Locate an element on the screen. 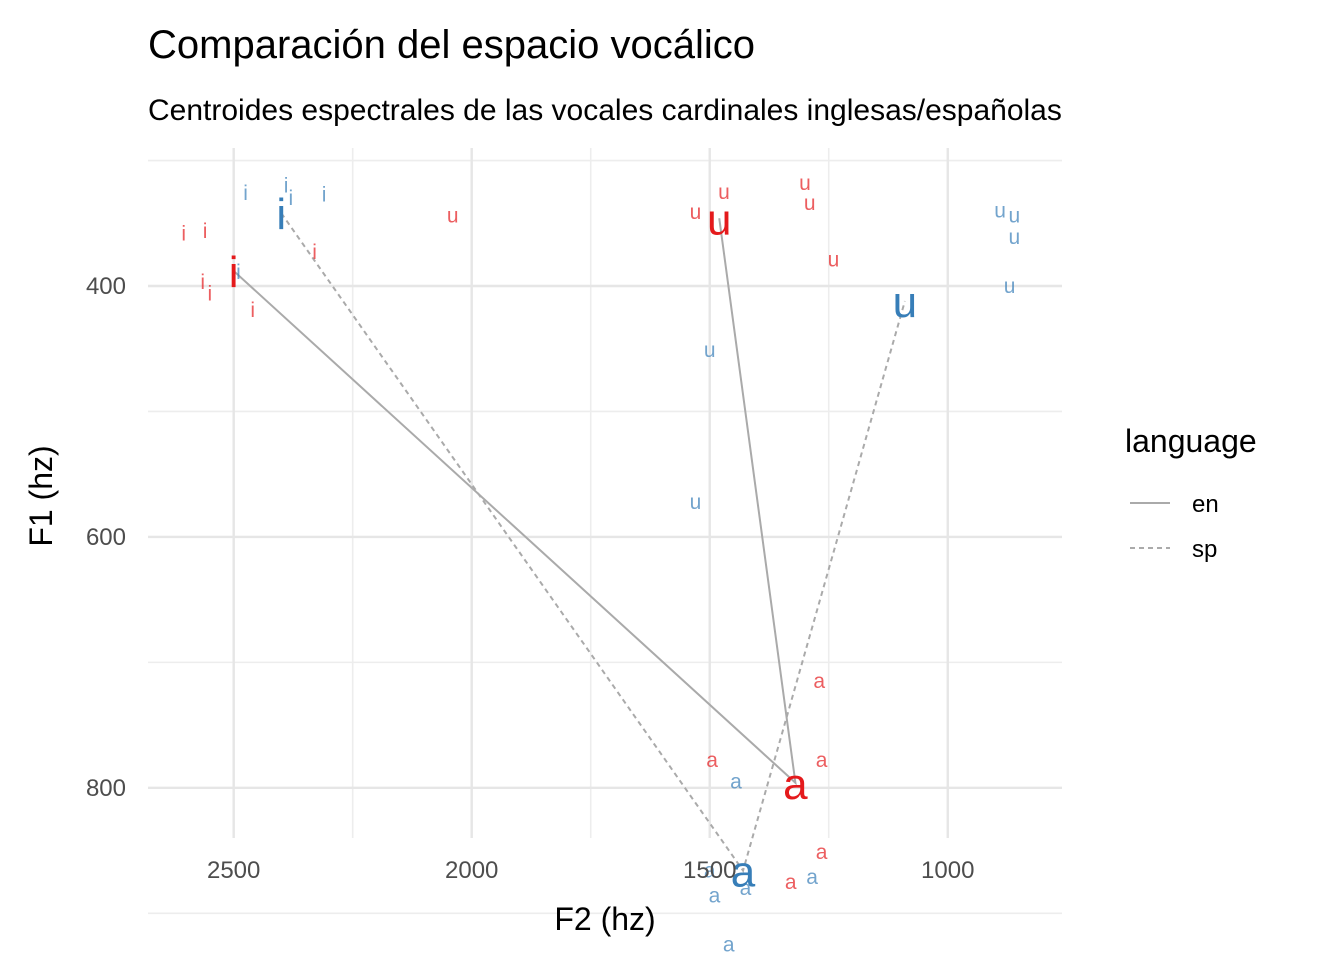  chart-title: Comparación del espacio vocálico is located at coordinates (451, 45).